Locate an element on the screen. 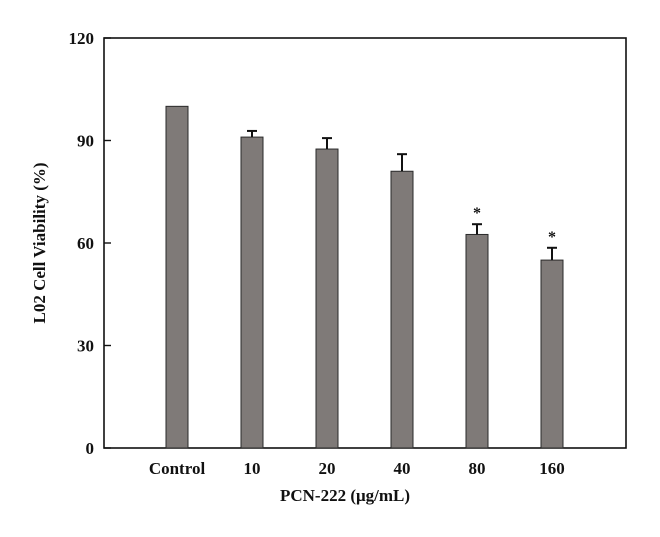 The image size is (660, 537). y-tick-label: 30 is located at coordinates (85, 346).